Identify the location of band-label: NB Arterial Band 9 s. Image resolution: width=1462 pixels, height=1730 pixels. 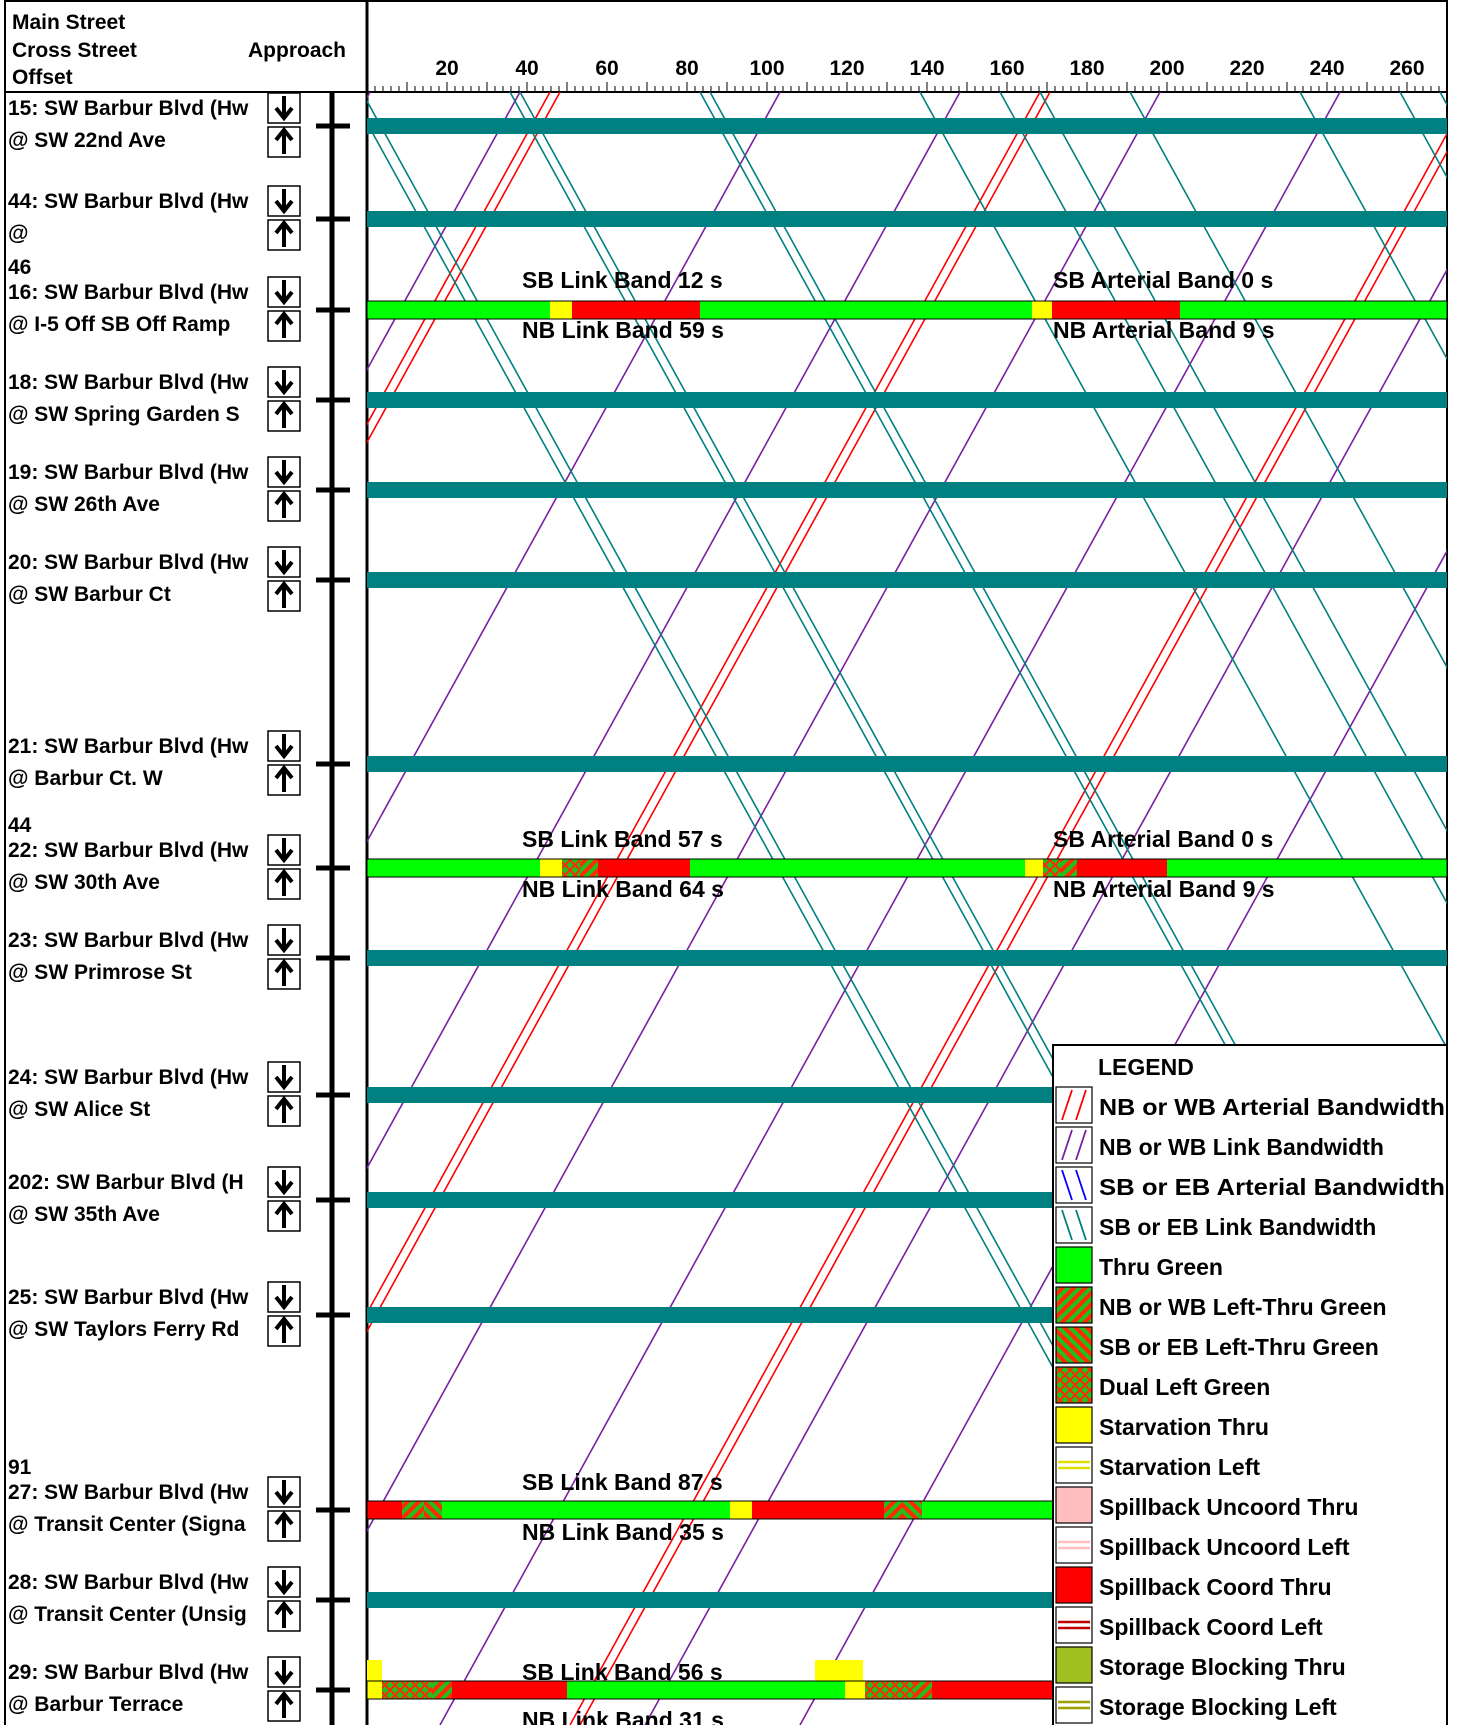
(1164, 330).